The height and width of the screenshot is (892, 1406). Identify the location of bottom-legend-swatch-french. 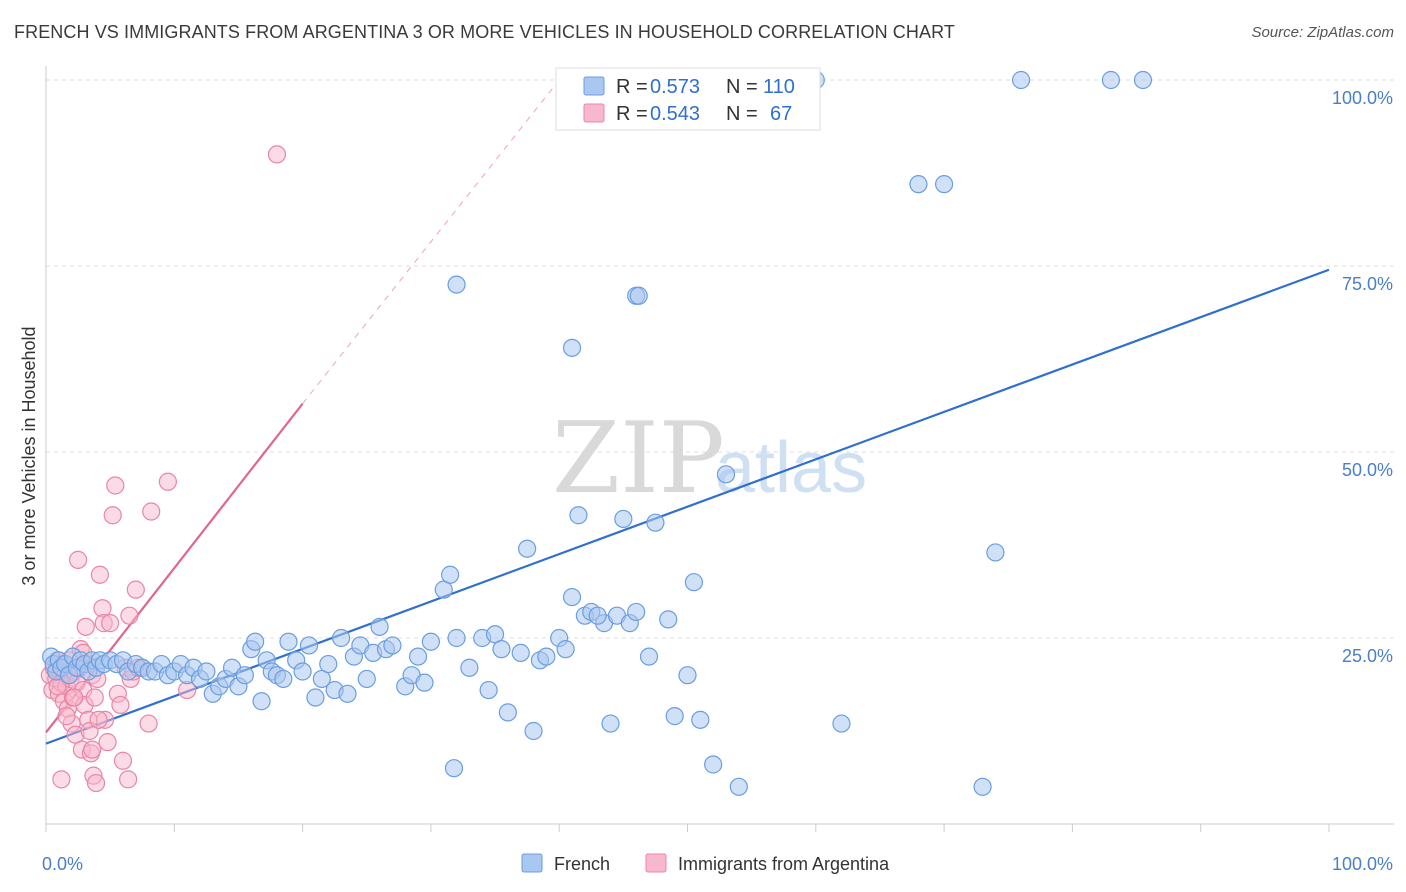
(532, 863).